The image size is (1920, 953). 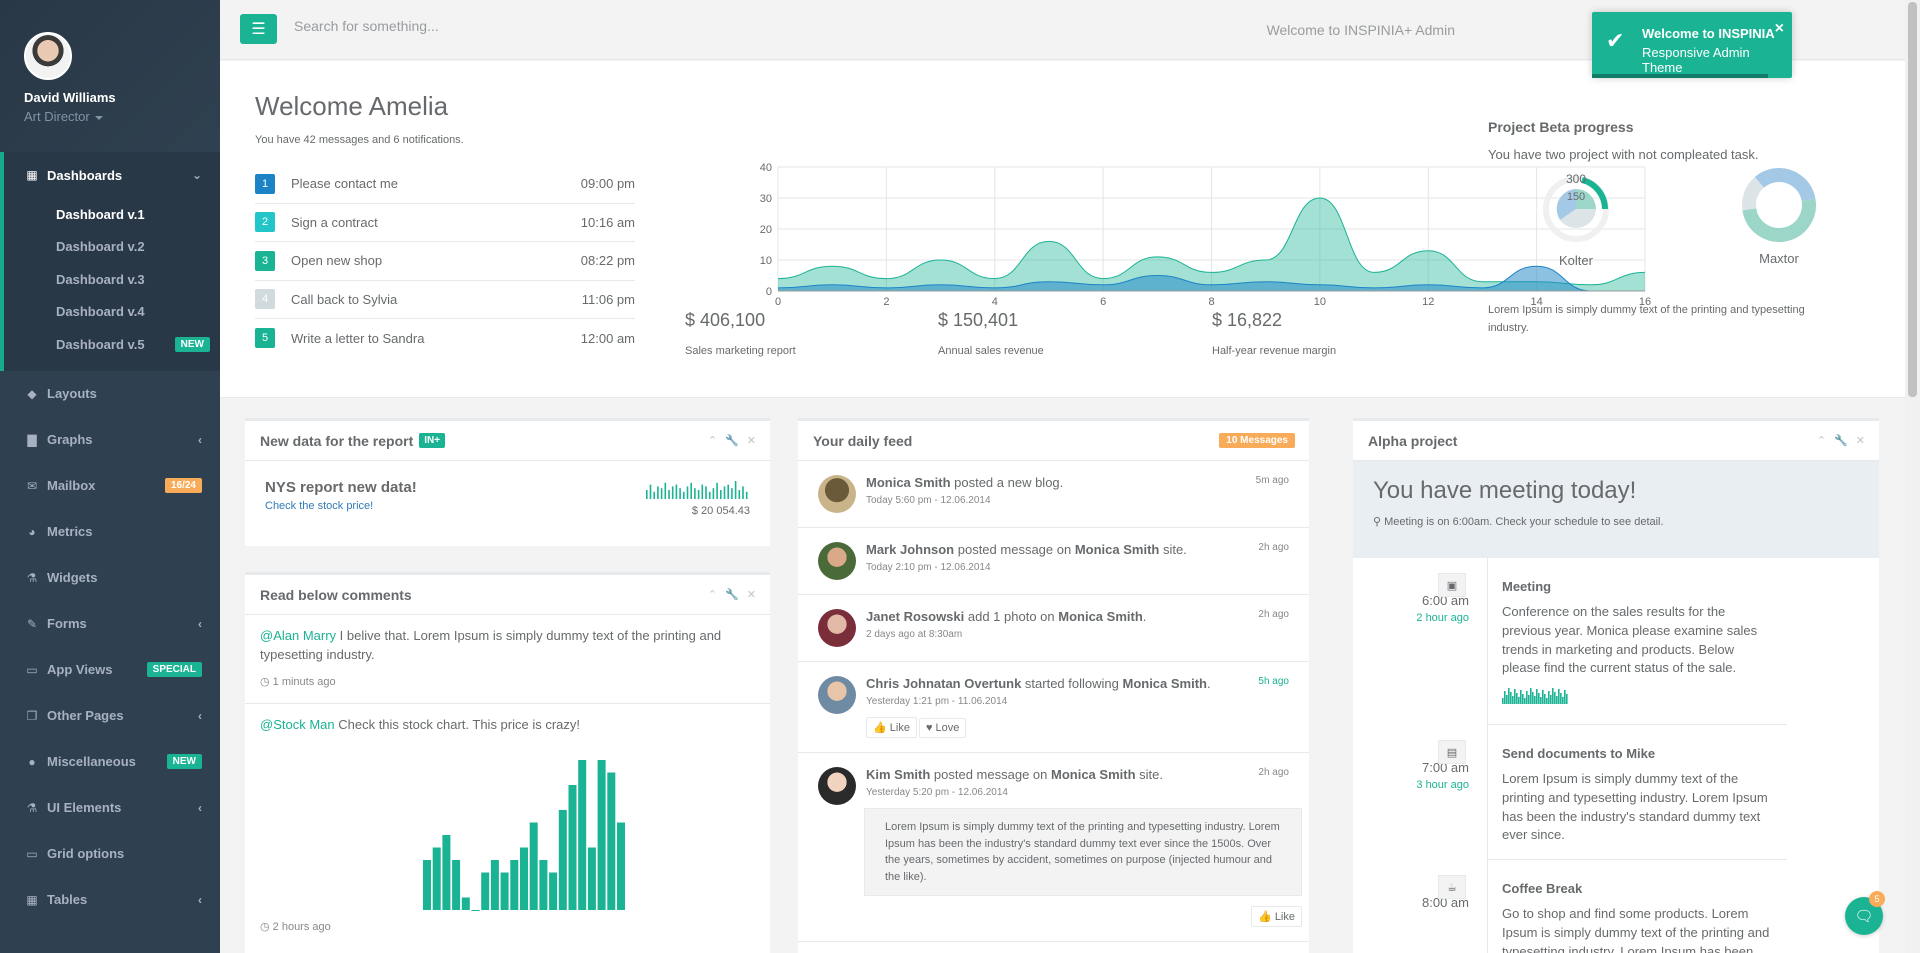 What do you see at coordinates (937, 792) in the screenshot?
I see `feed-meta: Yesterday 5:20 pm - 12.06.2014` at bounding box center [937, 792].